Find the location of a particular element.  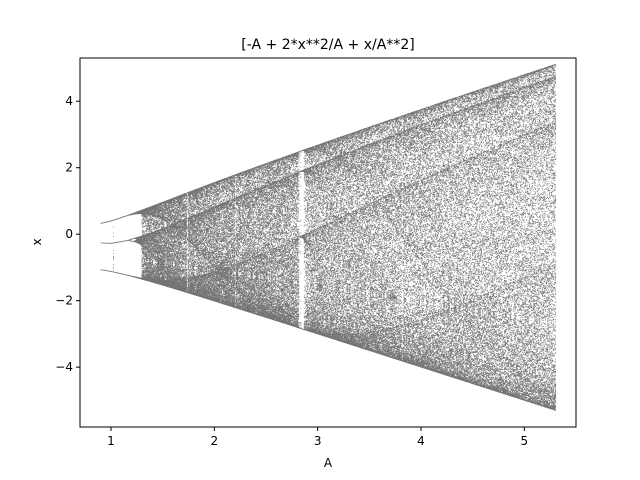

chart-title: [-A + 2*x**2/A + x/A**2] is located at coordinates (327, 45).